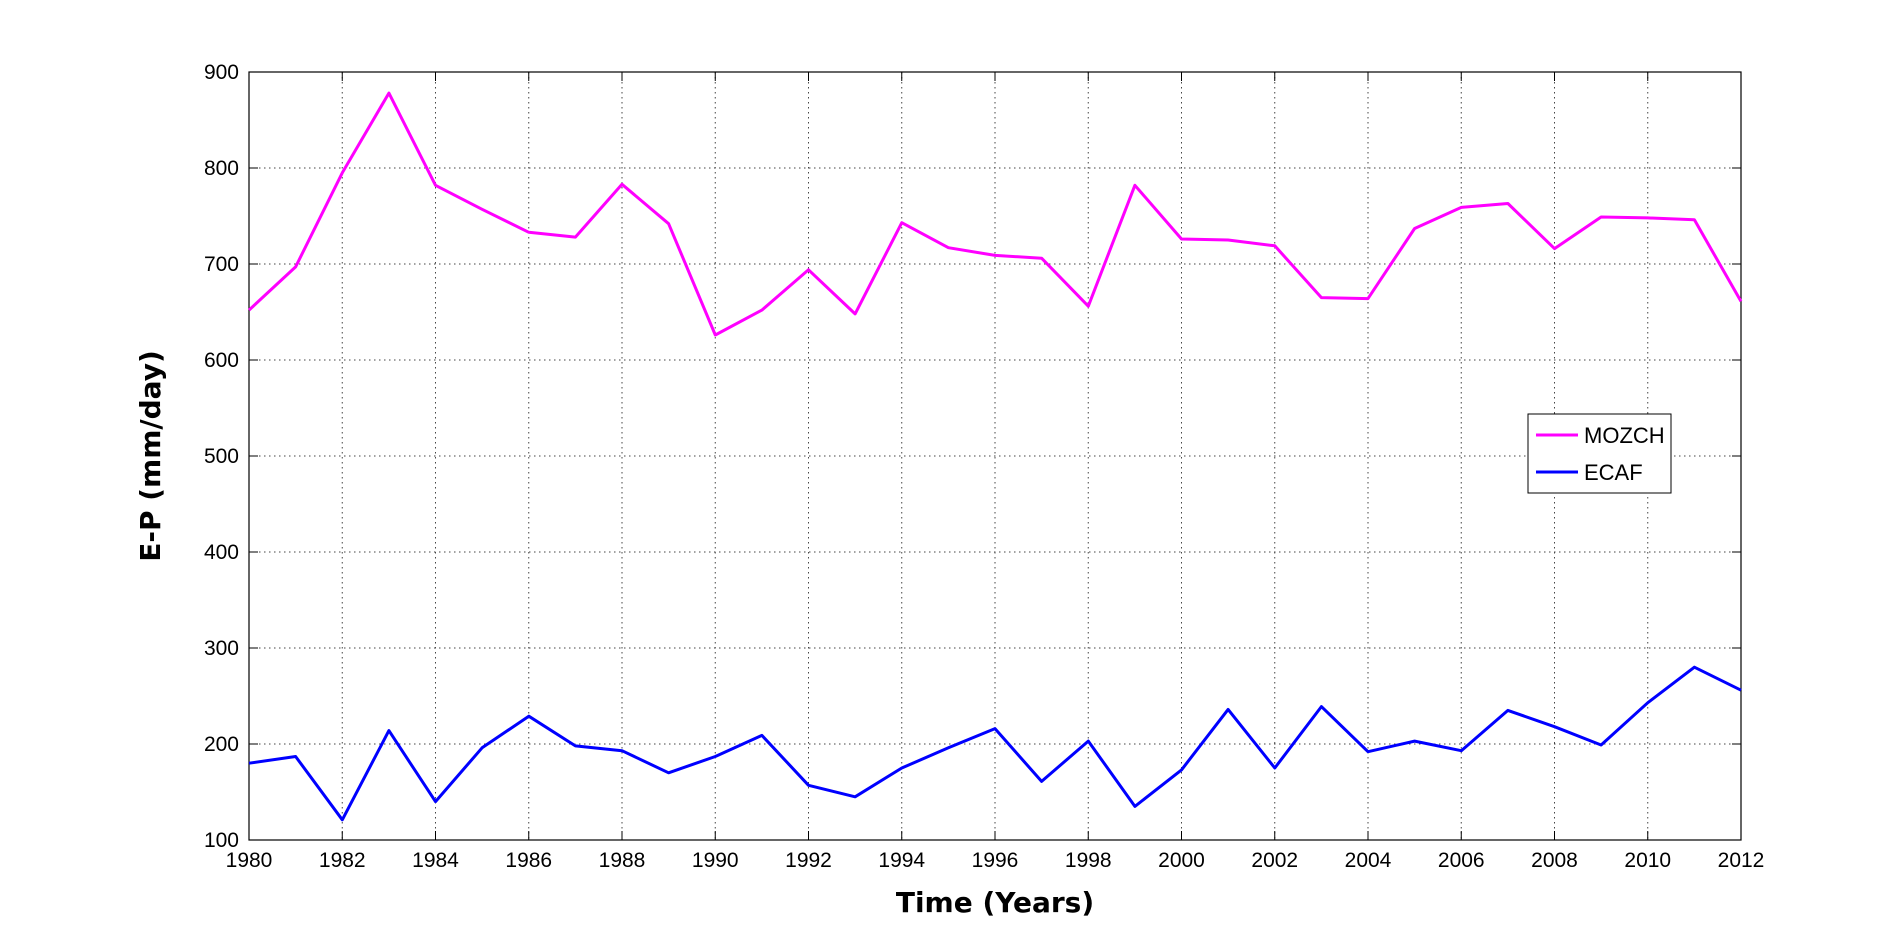 This screenshot has width=1898, height=930. What do you see at coordinates (1368, 860) in the screenshot?
I see `x-tick-label: 2004` at bounding box center [1368, 860].